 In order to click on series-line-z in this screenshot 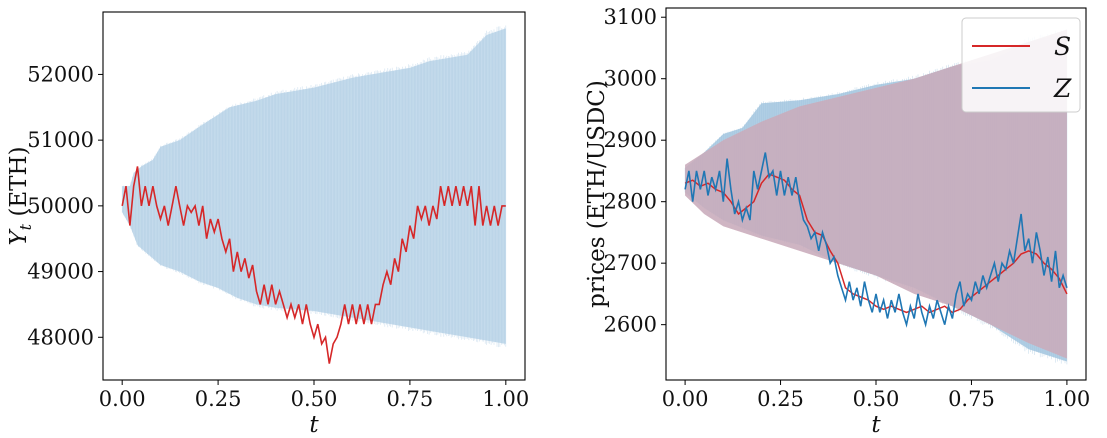, I will do `click(876, 240)`.